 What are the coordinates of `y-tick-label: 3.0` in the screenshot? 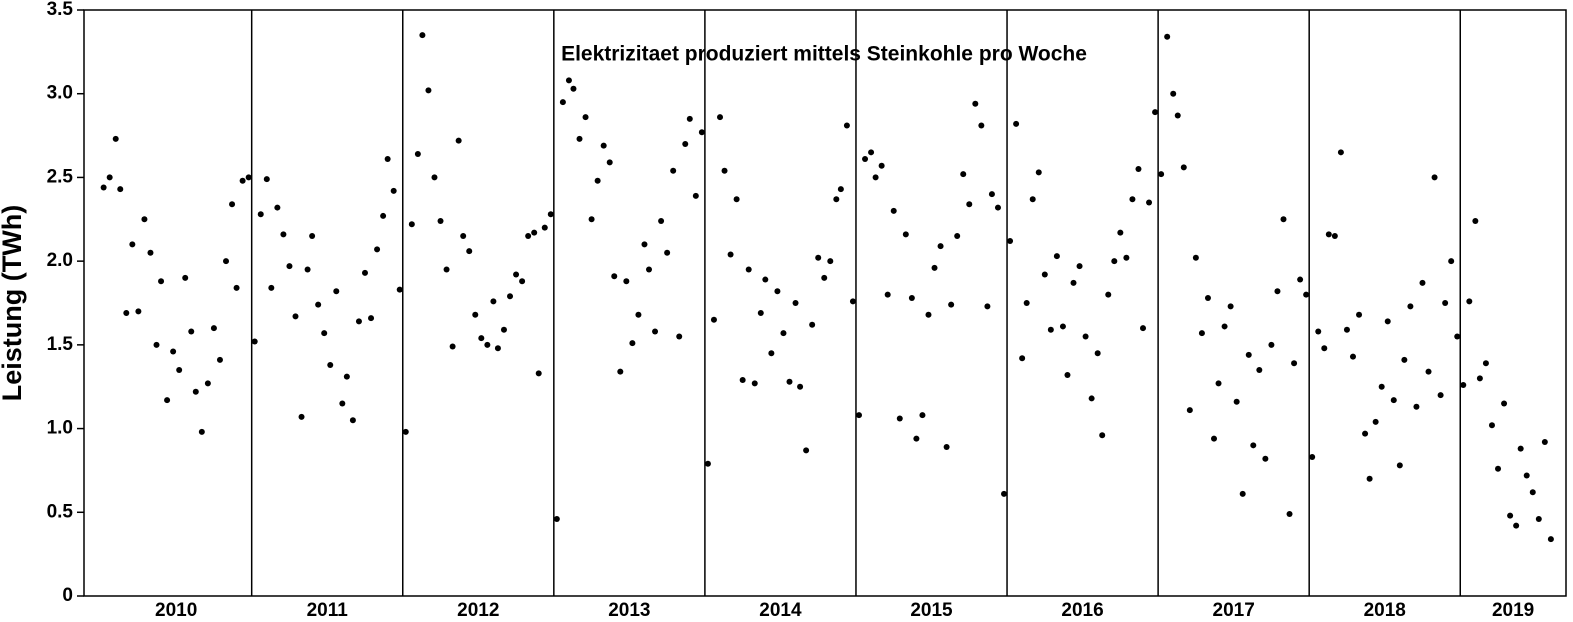 It's located at (60, 93).